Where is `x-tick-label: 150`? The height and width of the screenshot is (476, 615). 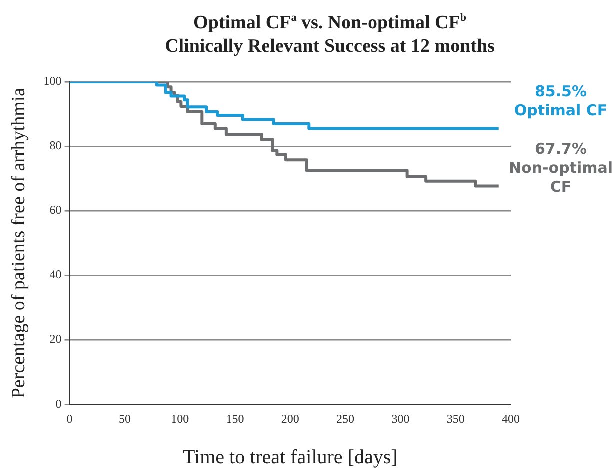
x-tick-label: 150 is located at coordinates (235, 419).